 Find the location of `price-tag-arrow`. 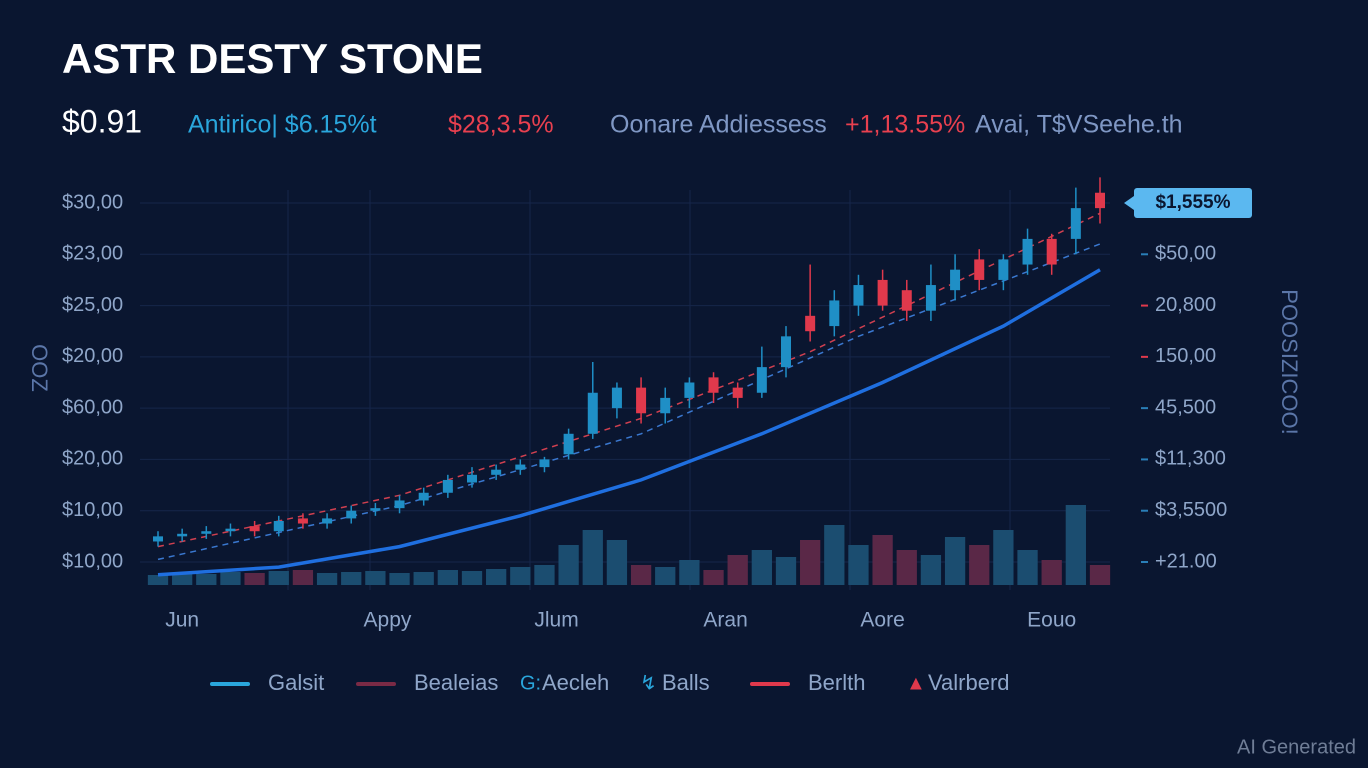

price-tag-arrow is located at coordinates (1129, 203).